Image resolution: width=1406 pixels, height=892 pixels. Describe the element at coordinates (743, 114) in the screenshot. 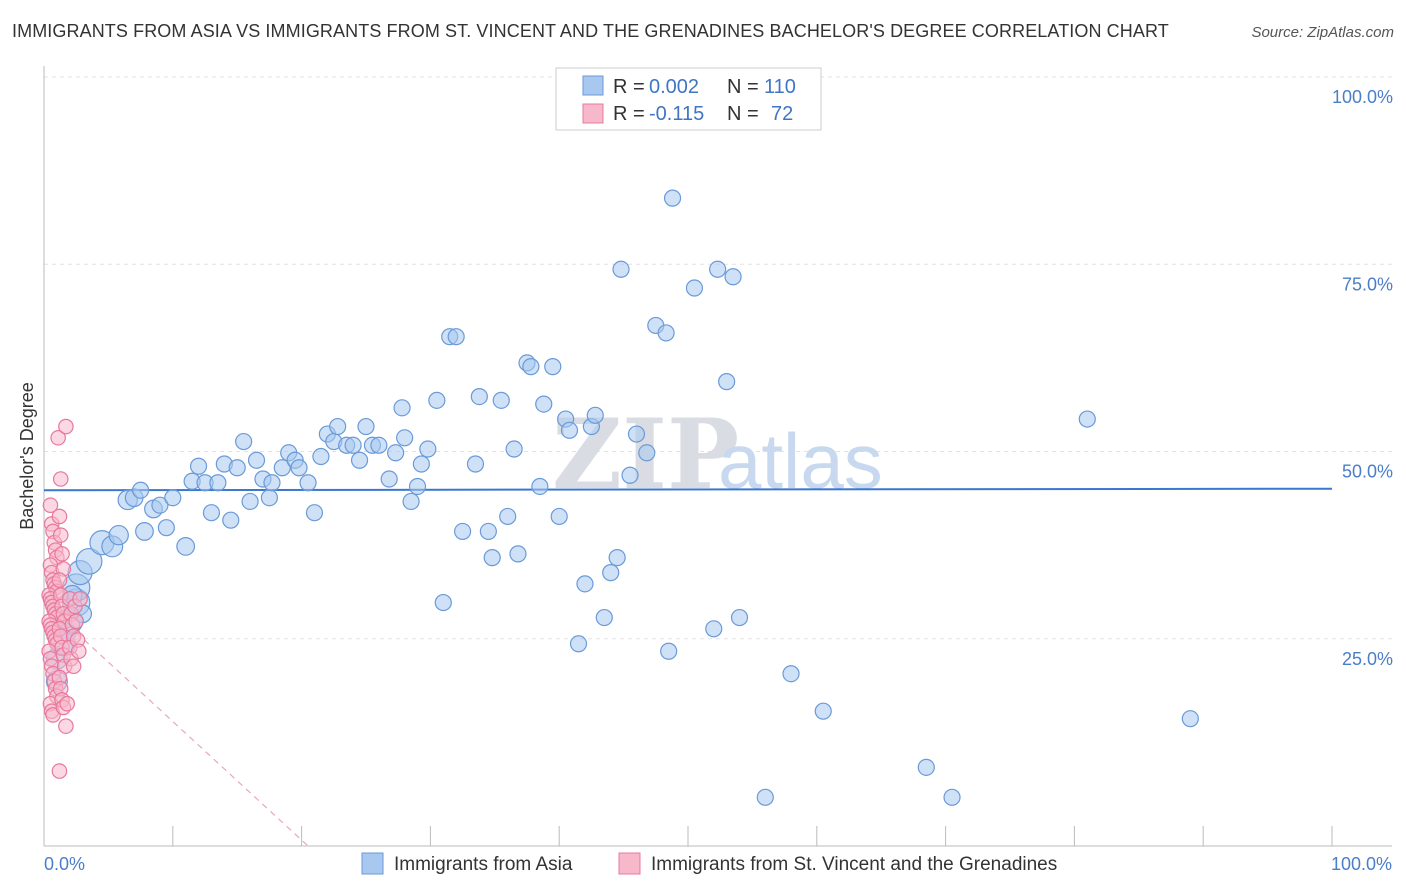

I see `legend-n-label-svg: N =` at that location.